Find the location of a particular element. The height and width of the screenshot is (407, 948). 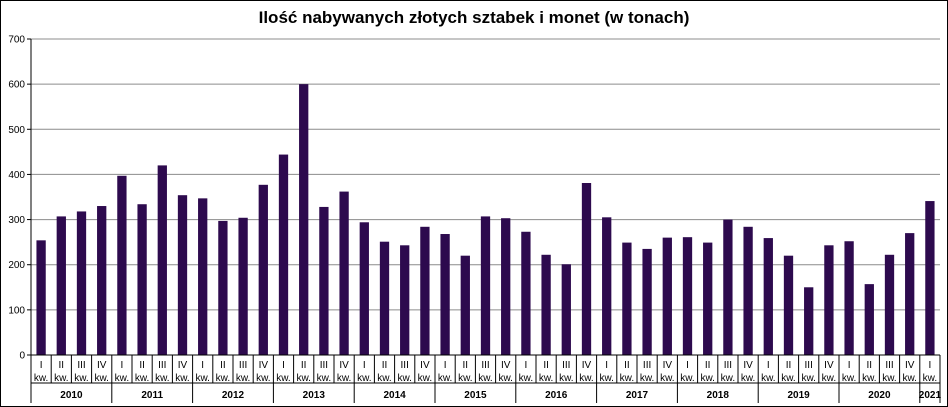

y-tick-label: 700 is located at coordinates (16, 40).